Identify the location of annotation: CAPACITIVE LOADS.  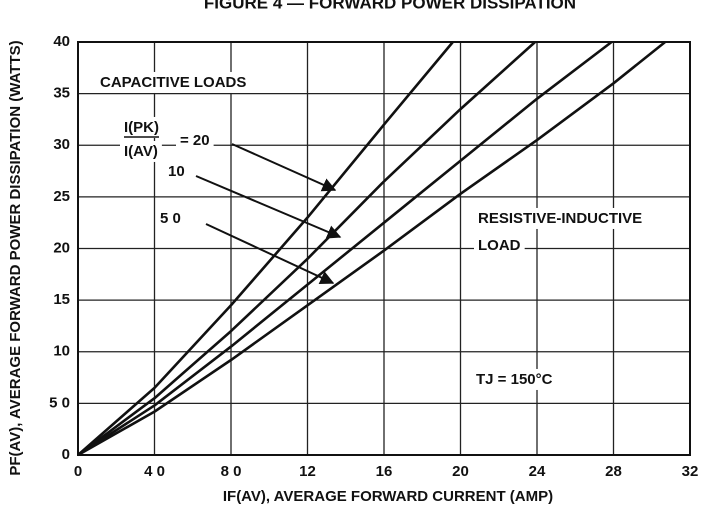
(173, 82).